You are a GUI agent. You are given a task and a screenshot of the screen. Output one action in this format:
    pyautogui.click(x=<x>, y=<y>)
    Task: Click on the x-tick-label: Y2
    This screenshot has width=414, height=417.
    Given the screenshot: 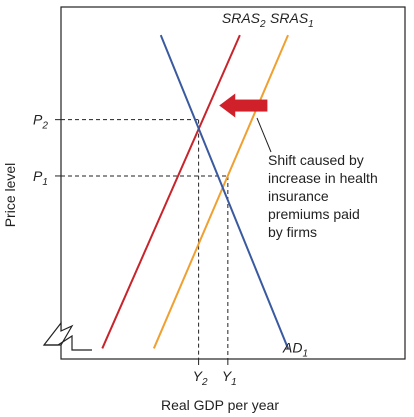 What is the action you would take?
    pyautogui.click(x=200, y=378)
    